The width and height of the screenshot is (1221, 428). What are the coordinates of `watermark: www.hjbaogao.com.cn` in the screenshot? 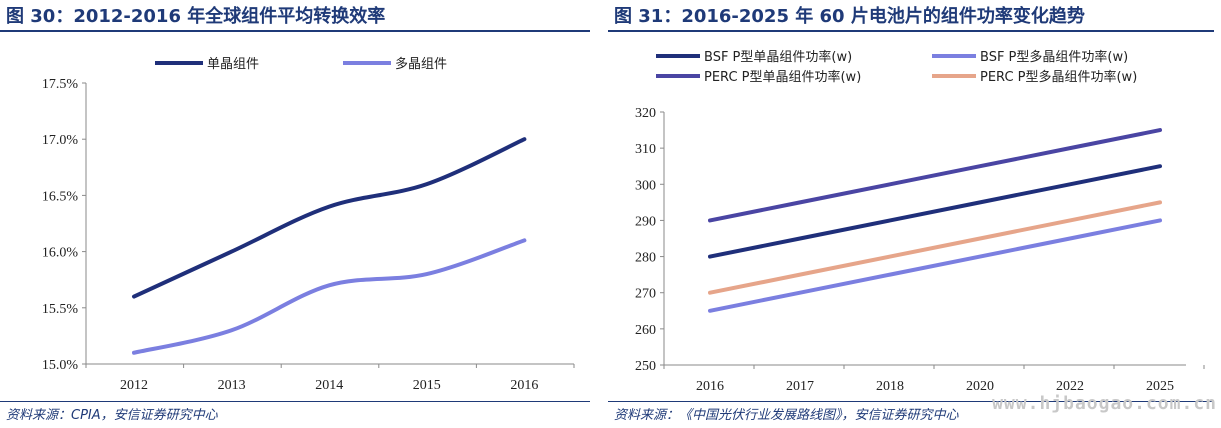 It's located at (1104, 403).